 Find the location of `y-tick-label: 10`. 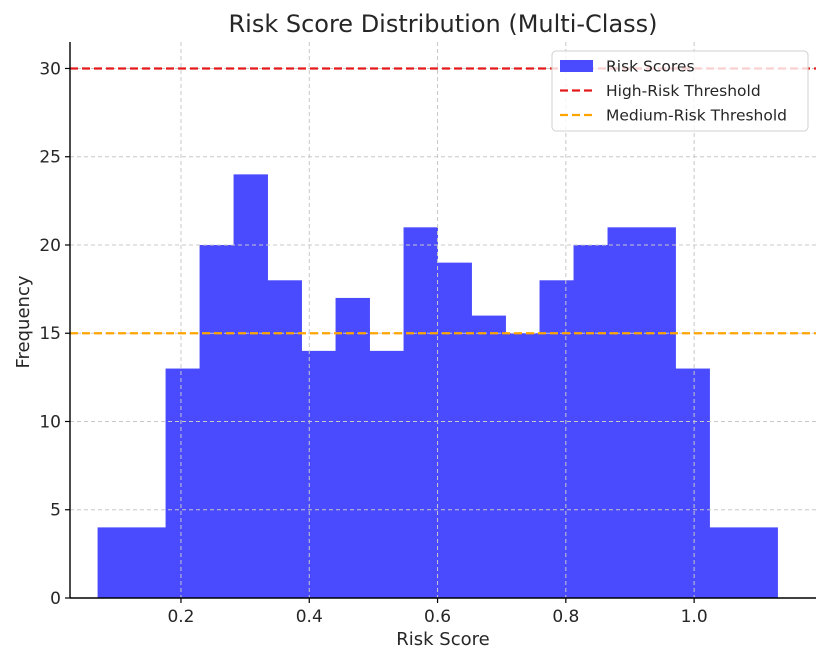

y-tick-label: 10 is located at coordinates (50, 422).